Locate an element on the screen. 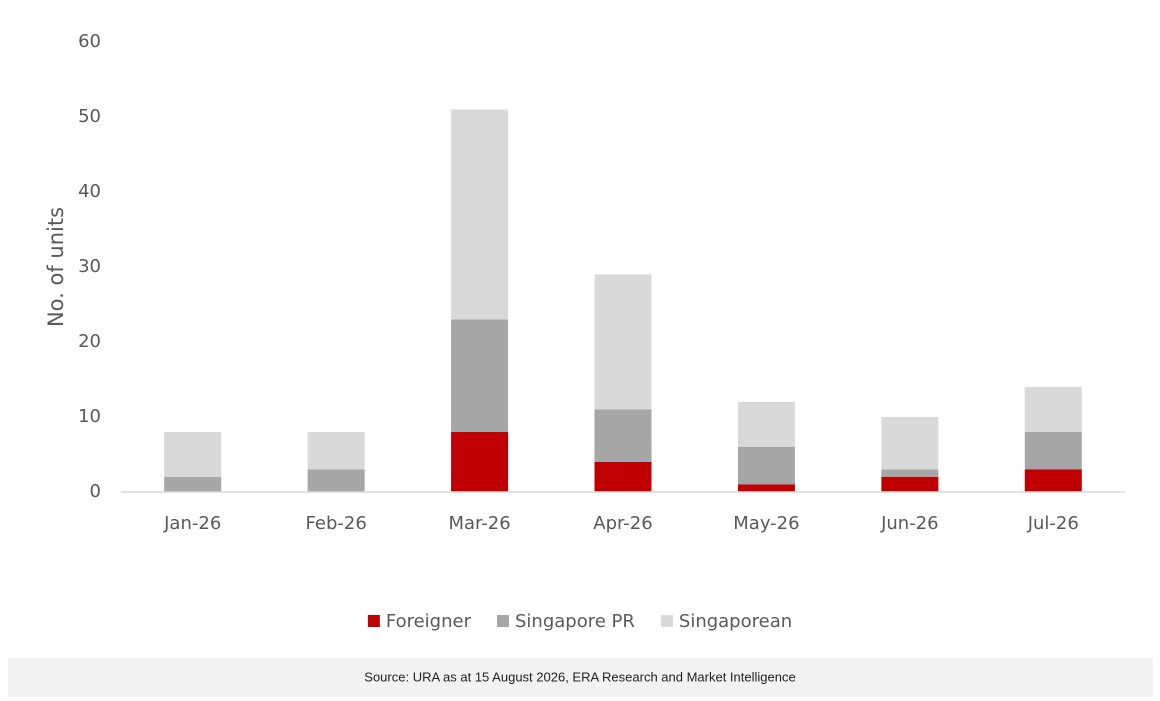 This screenshot has height=701, width=1160. y-tick-label: 10 is located at coordinates (89, 416).